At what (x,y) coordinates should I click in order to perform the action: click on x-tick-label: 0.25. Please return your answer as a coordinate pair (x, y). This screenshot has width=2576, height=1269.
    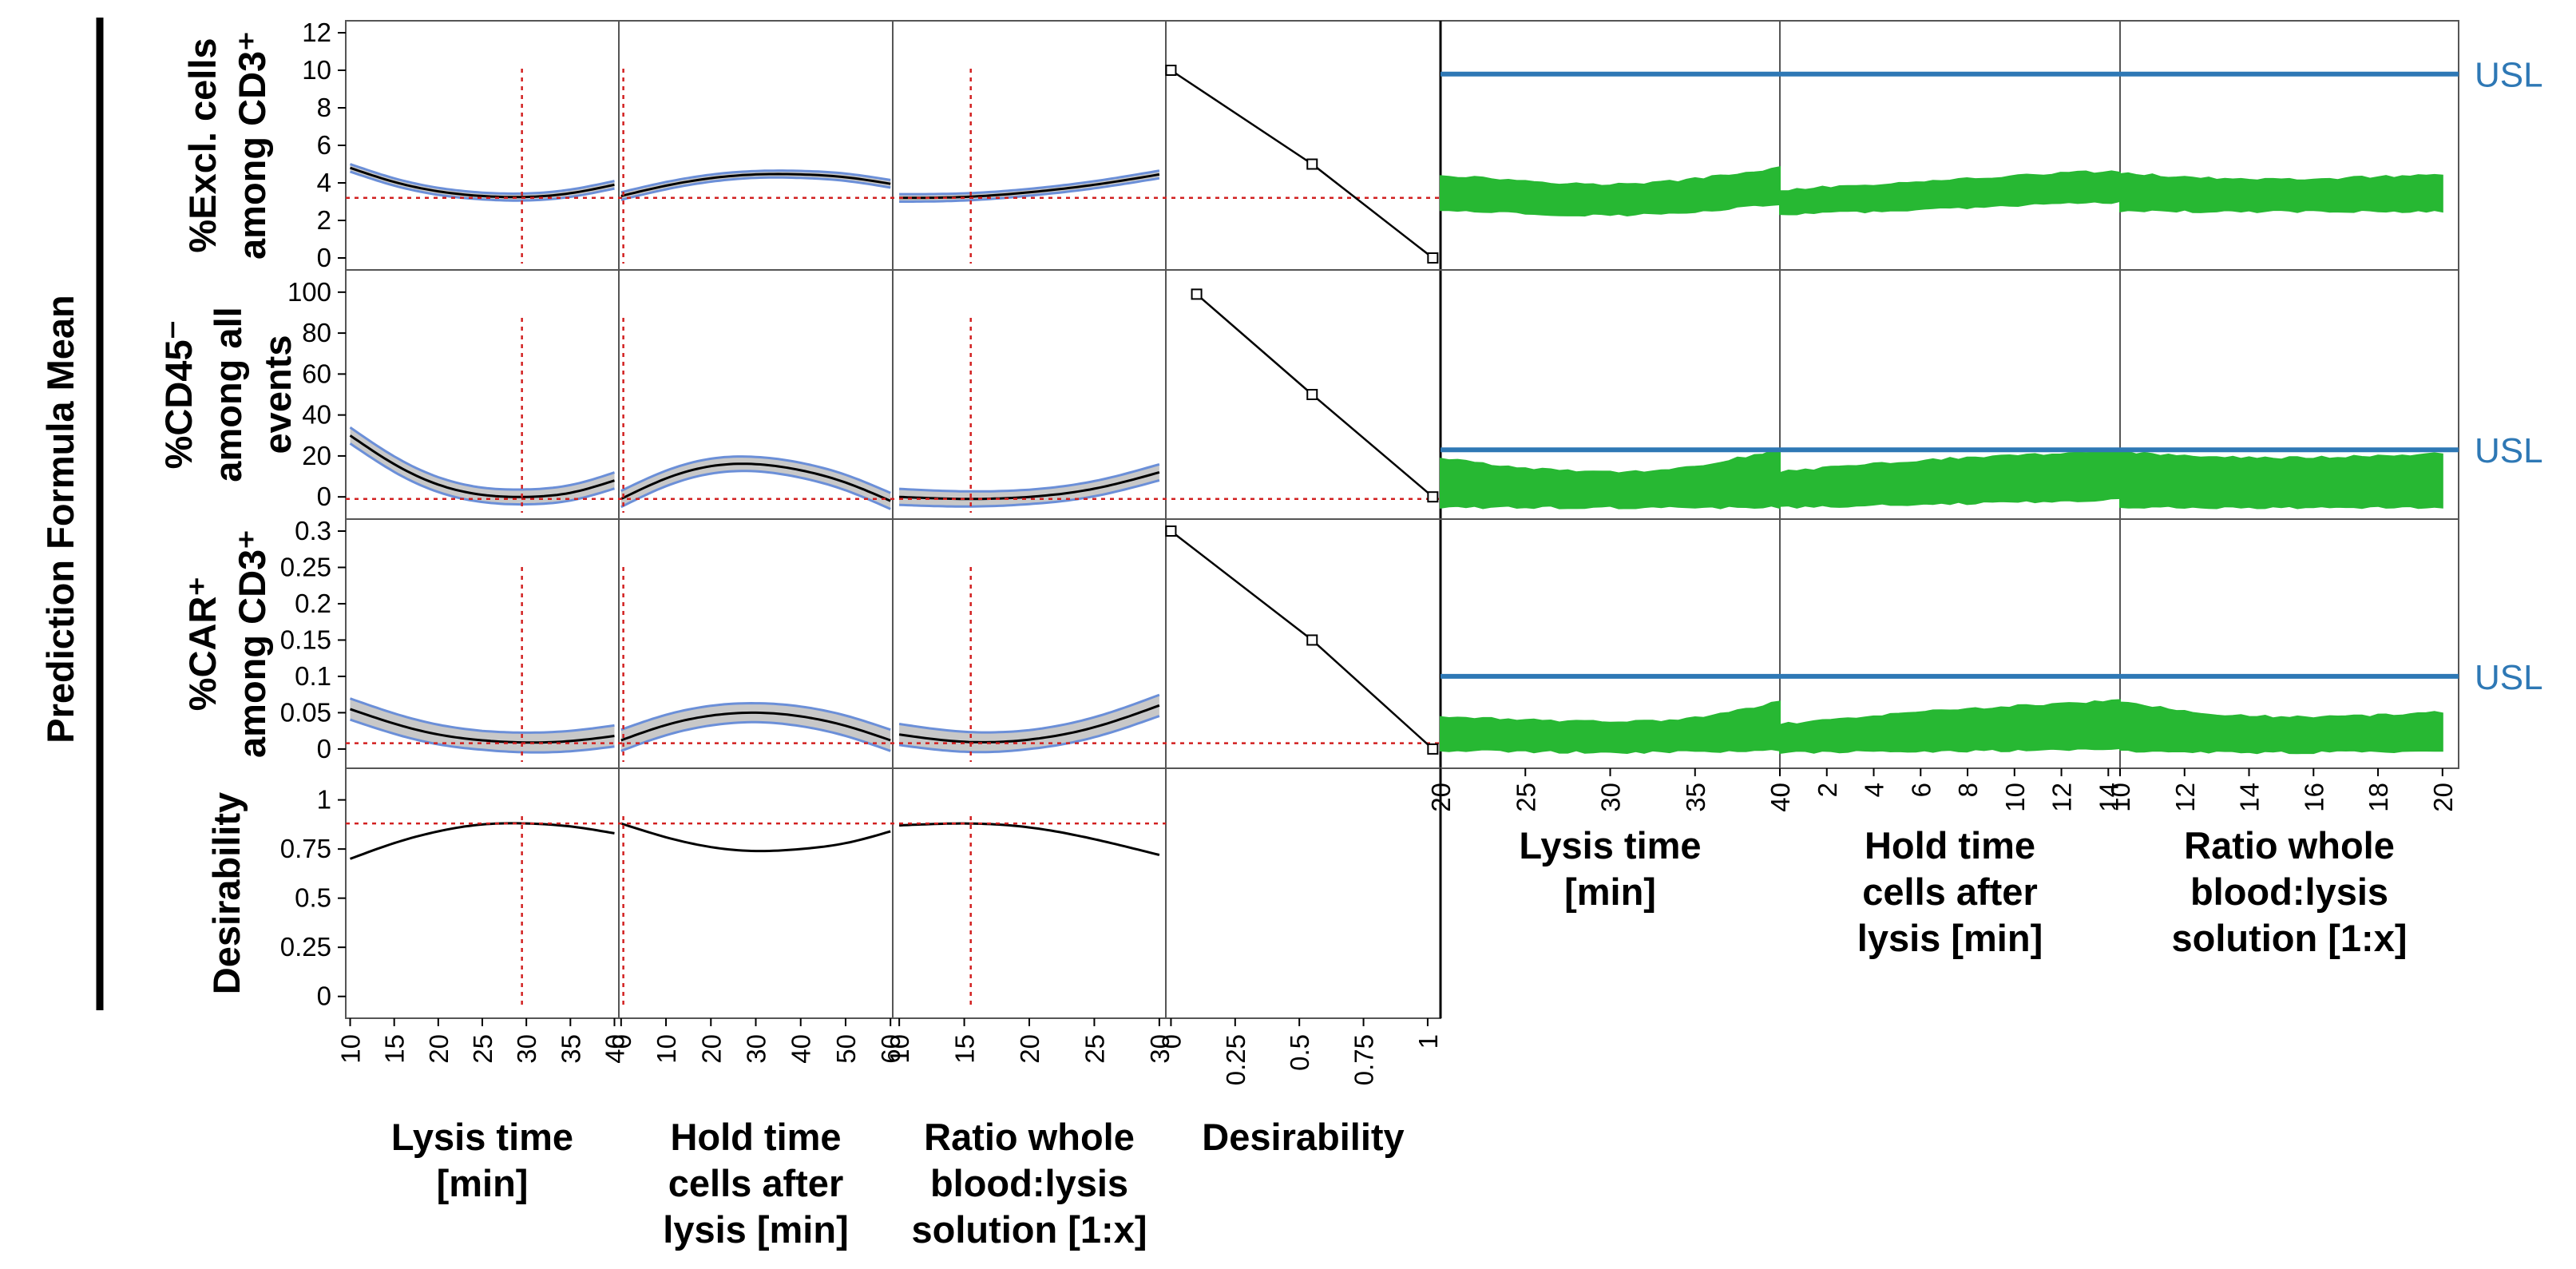
    Looking at the image, I should click on (1235, 1059).